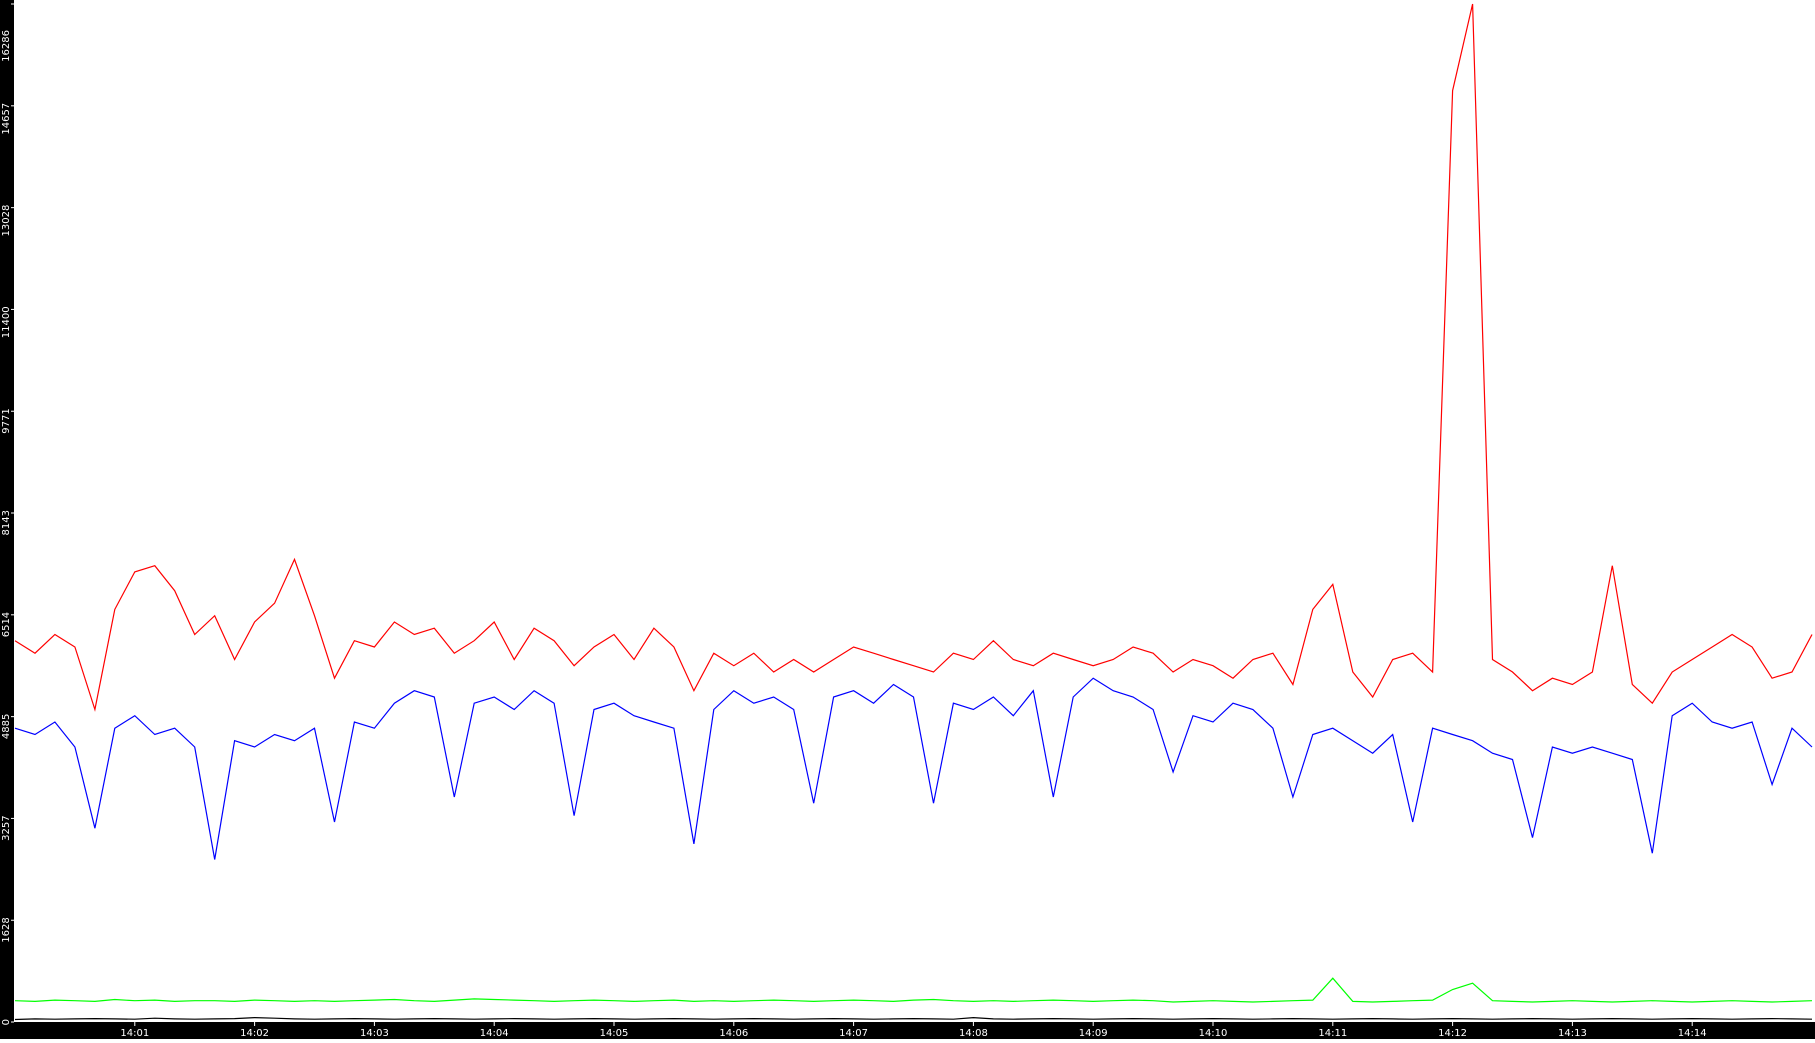 Image resolution: width=1815 pixels, height=1043 pixels. What do you see at coordinates (6, 46) in the screenshot?
I see `y-tick-label: 16286` at bounding box center [6, 46].